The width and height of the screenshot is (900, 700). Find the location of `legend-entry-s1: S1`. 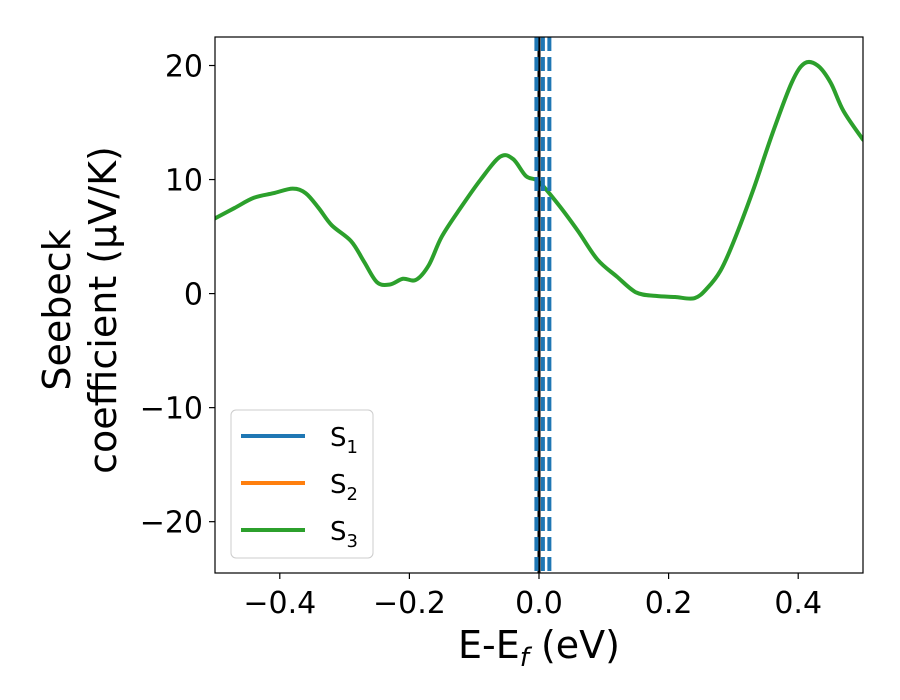

legend-entry-s1: S1 is located at coordinates (299, 440).